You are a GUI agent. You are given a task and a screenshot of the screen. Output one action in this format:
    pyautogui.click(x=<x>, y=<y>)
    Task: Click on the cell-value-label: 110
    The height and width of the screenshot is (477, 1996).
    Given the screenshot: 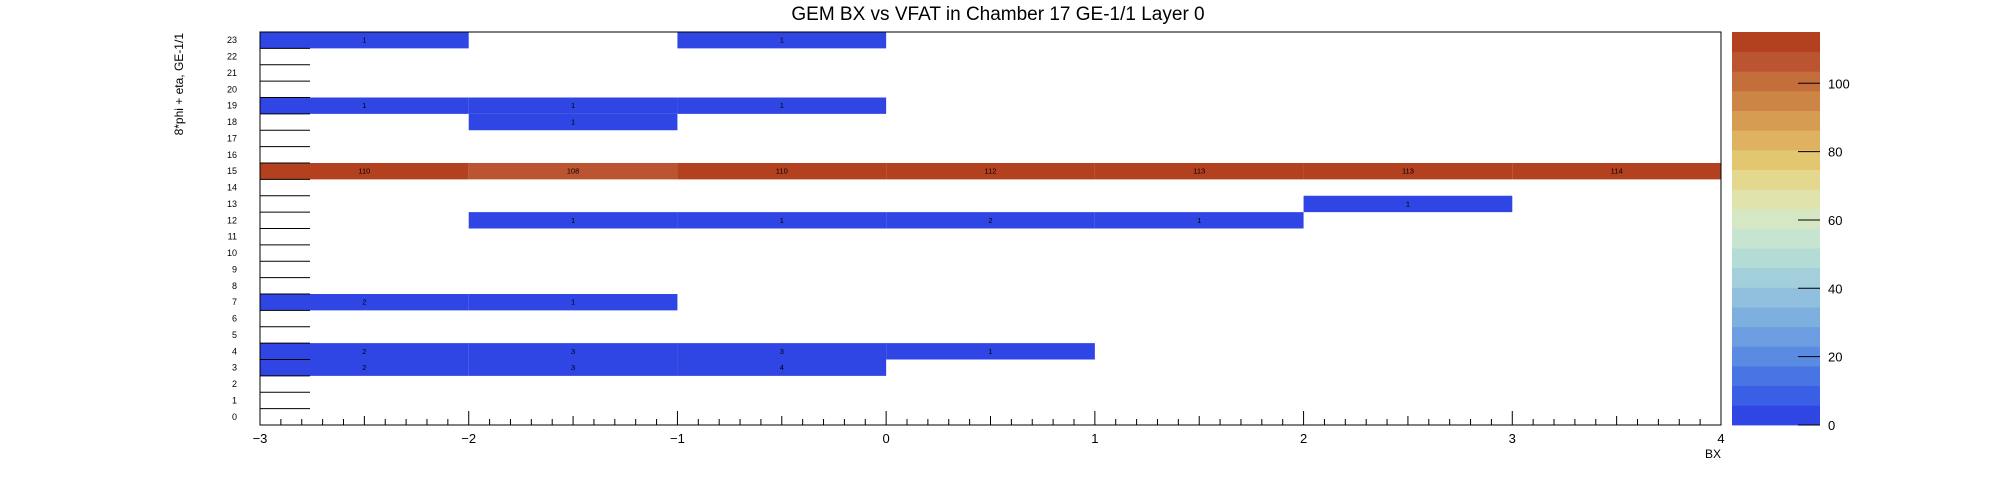 What is the action you would take?
    pyautogui.click(x=782, y=171)
    